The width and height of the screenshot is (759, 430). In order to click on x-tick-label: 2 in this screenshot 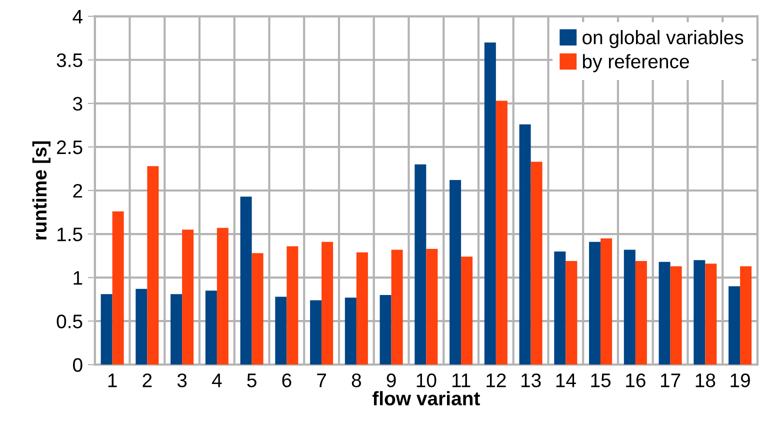, I will do `click(147, 380)`.